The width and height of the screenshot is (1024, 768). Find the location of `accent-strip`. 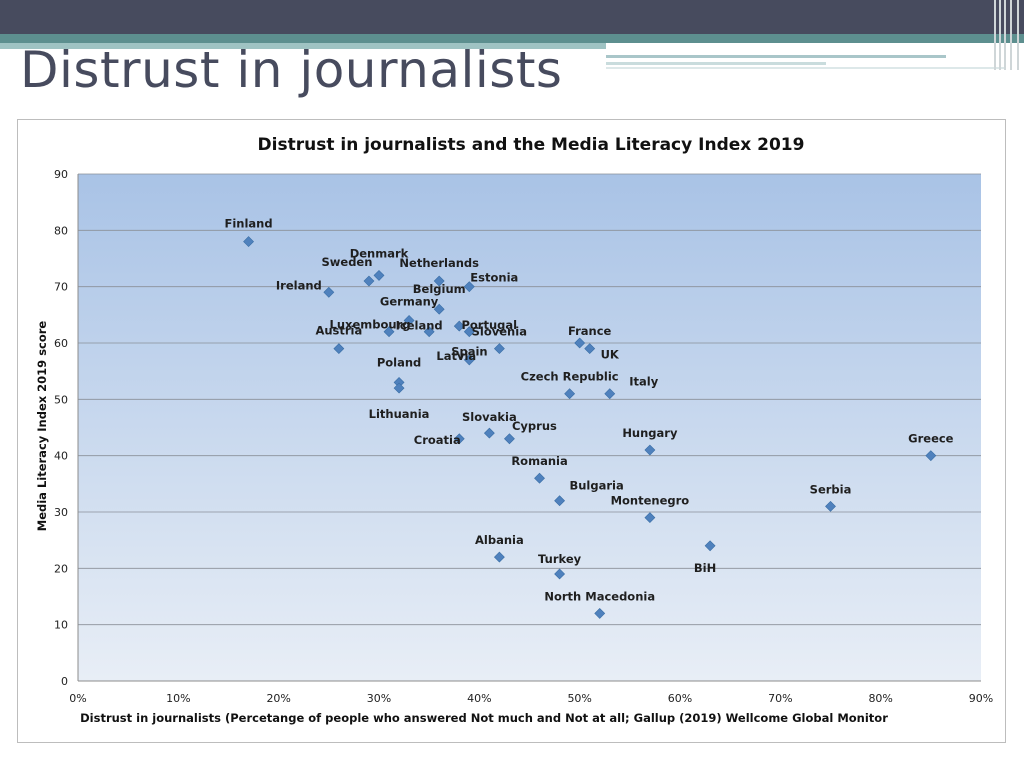

accent-strip is located at coordinates (512, 38).